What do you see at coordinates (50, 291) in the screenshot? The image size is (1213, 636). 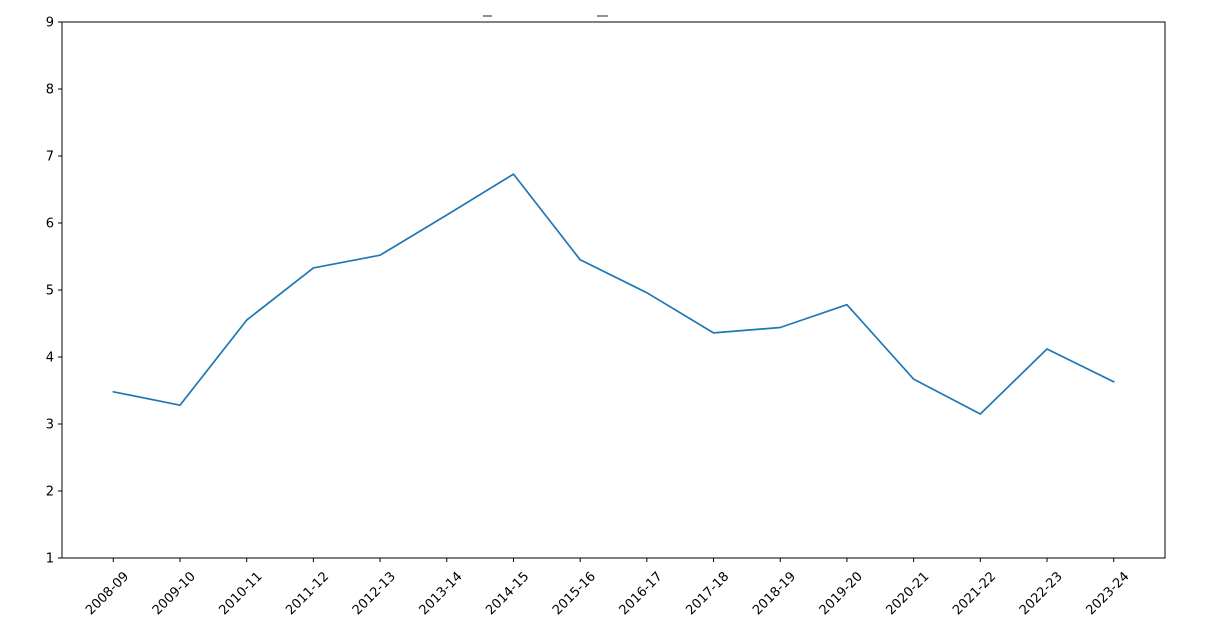 I see `y-tick-label: 5` at bounding box center [50, 291].